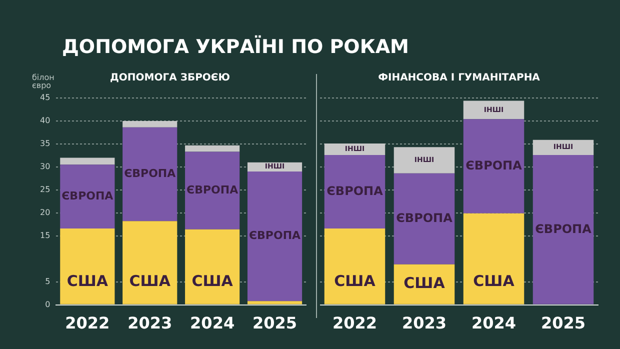  Describe the element at coordinates (170, 78) in the screenshot. I see `chart-subtitle: ДОПОМОГА ЗБРОЄЮ` at that location.